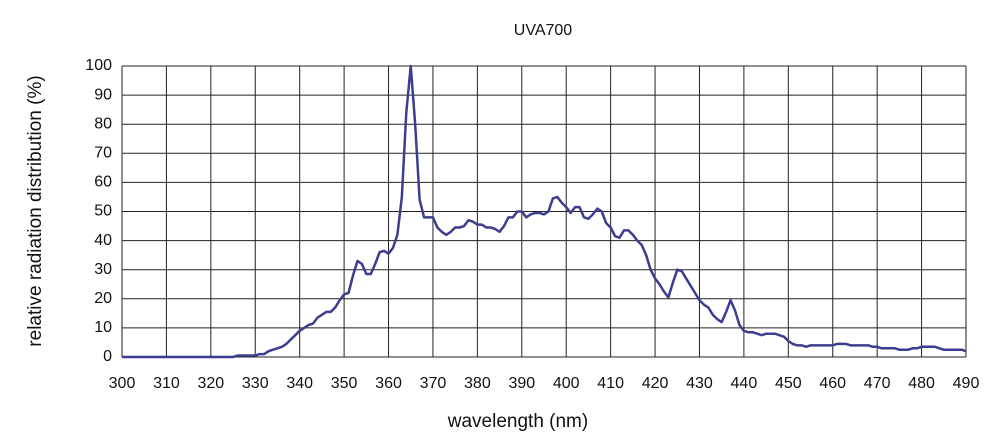  I want to click on y-axis-label: relative radiation distribution (%), so click(35, 210).